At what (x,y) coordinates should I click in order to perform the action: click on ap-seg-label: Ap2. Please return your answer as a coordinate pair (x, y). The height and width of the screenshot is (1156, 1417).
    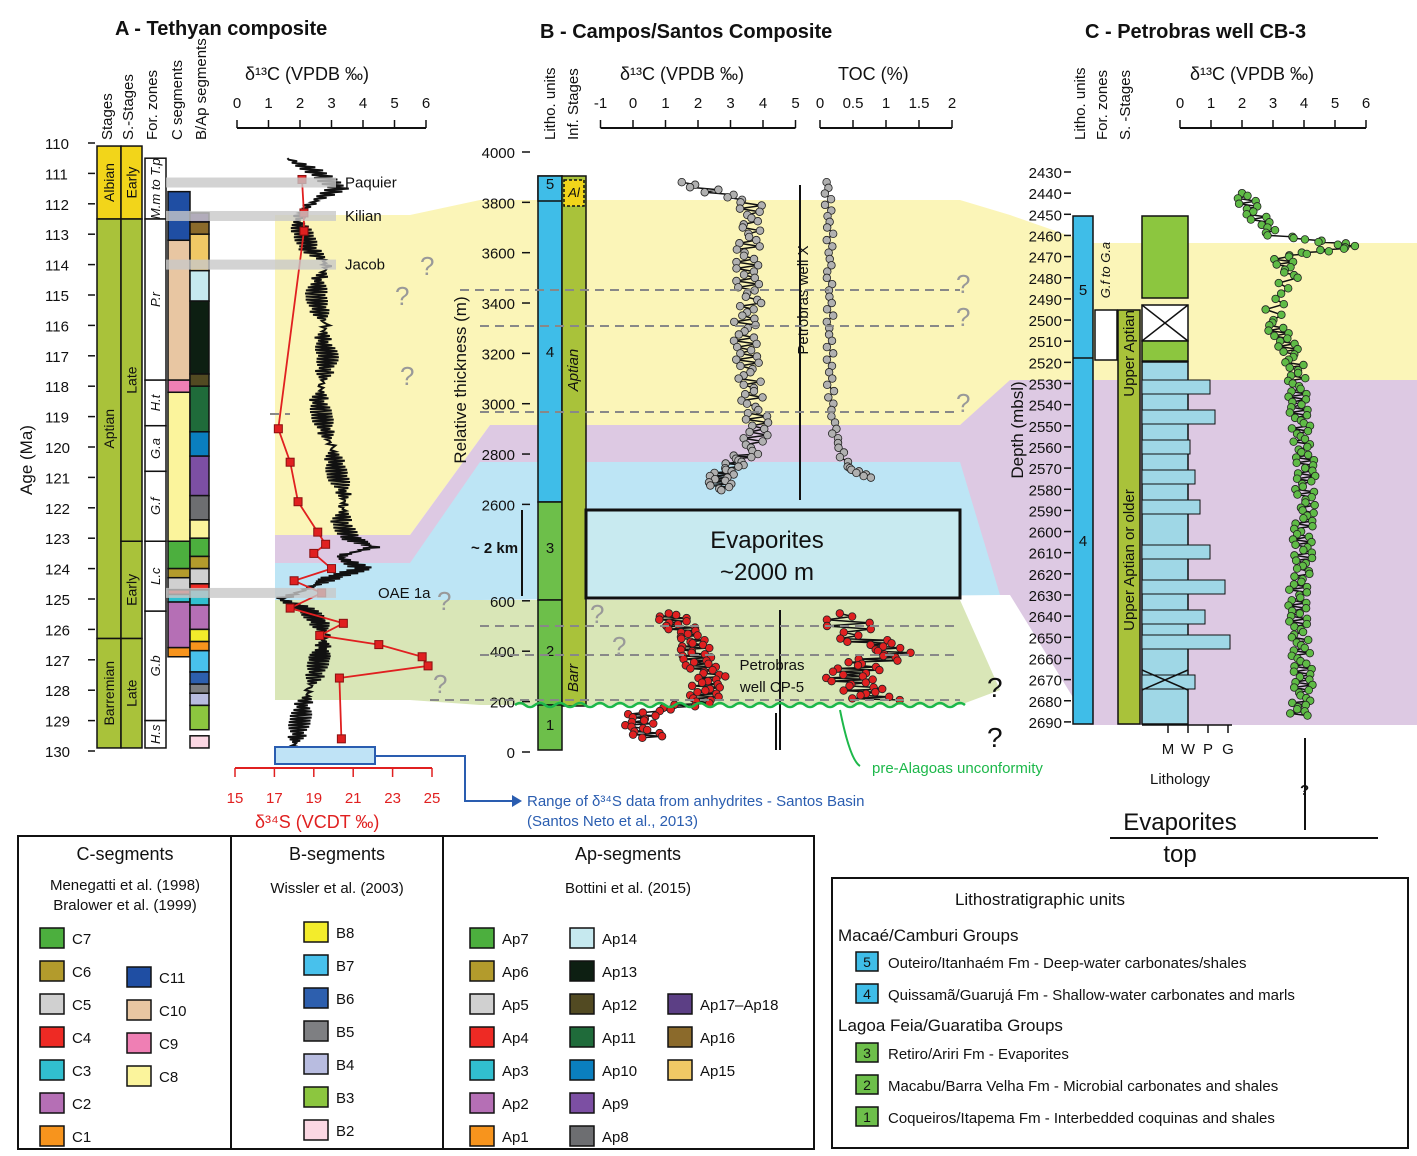
    Looking at the image, I should click on (515, 1104).